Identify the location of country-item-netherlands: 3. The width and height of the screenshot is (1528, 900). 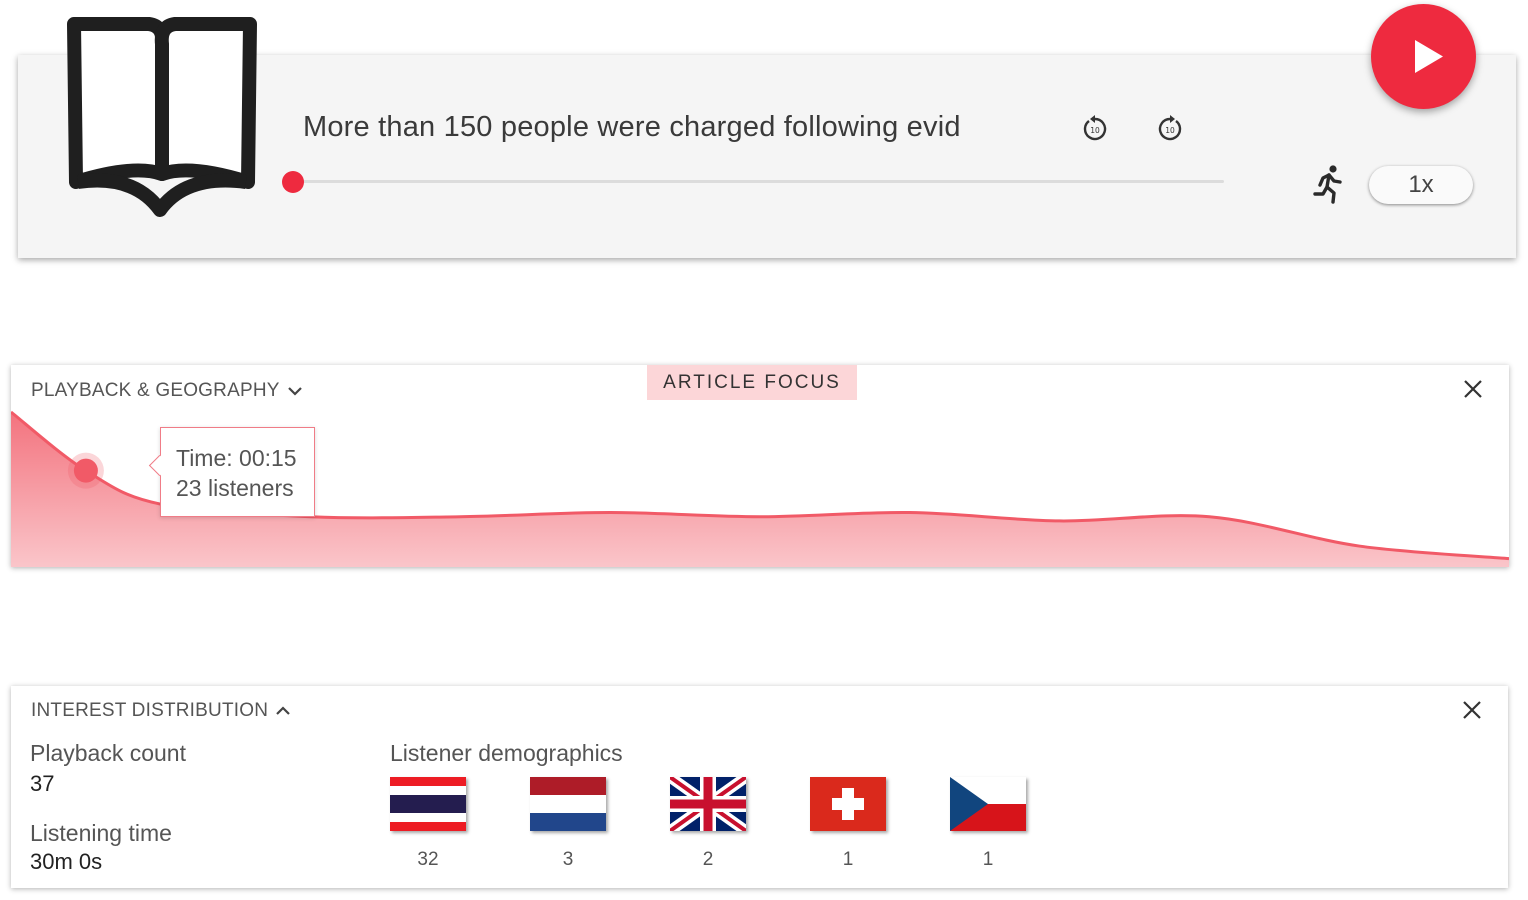
(568, 824).